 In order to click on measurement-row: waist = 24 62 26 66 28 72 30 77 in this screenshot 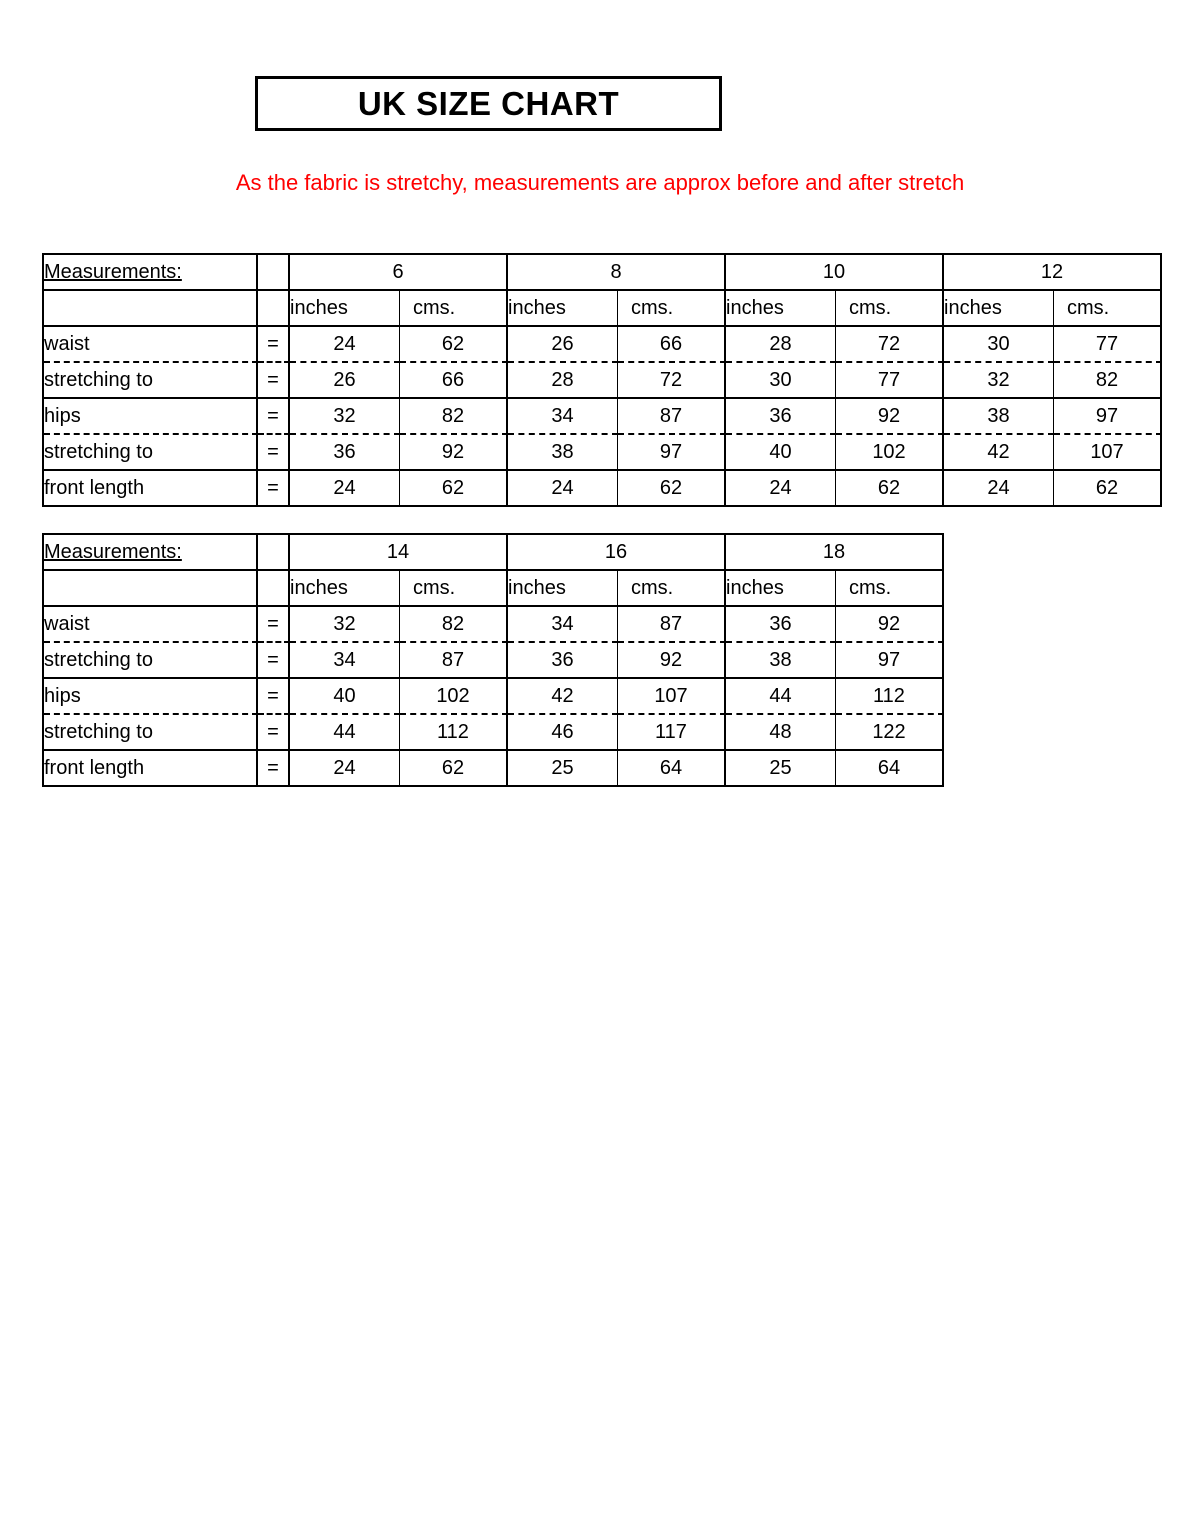, I will do `click(603, 345)`.